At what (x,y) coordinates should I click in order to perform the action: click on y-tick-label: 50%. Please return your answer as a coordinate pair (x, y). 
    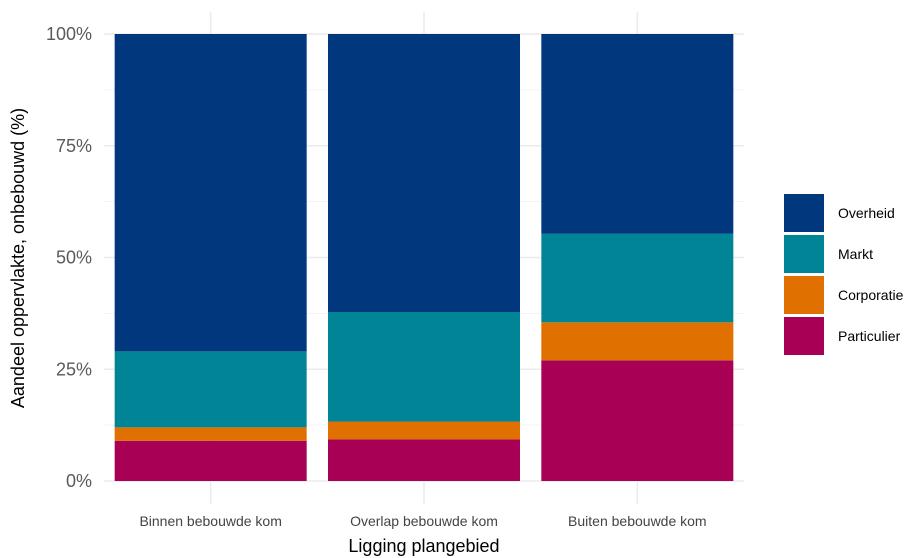
    Looking at the image, I should click on (74, 258).